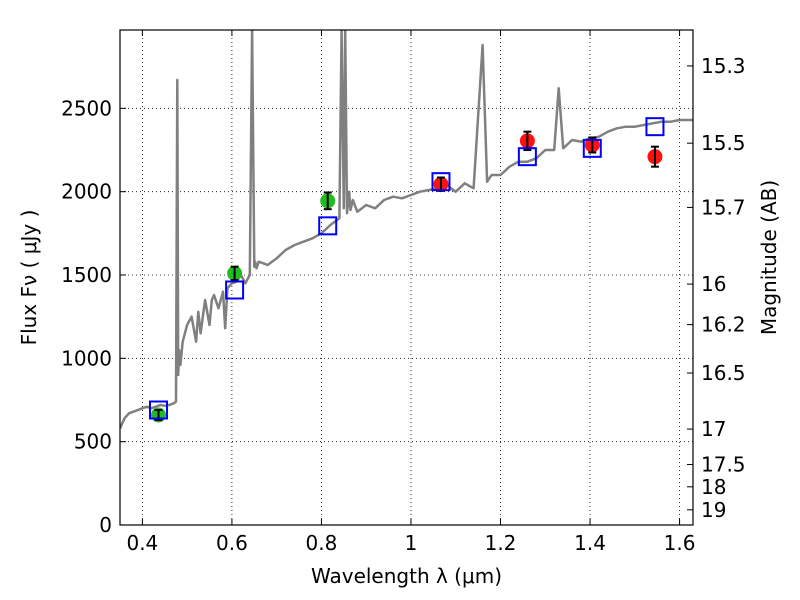 The image size is (800, 600). What do you see at coordinates (723, 207) in the screenshot?
I see `mag-tick-label: 15.7` at bounding box center [723, 207].